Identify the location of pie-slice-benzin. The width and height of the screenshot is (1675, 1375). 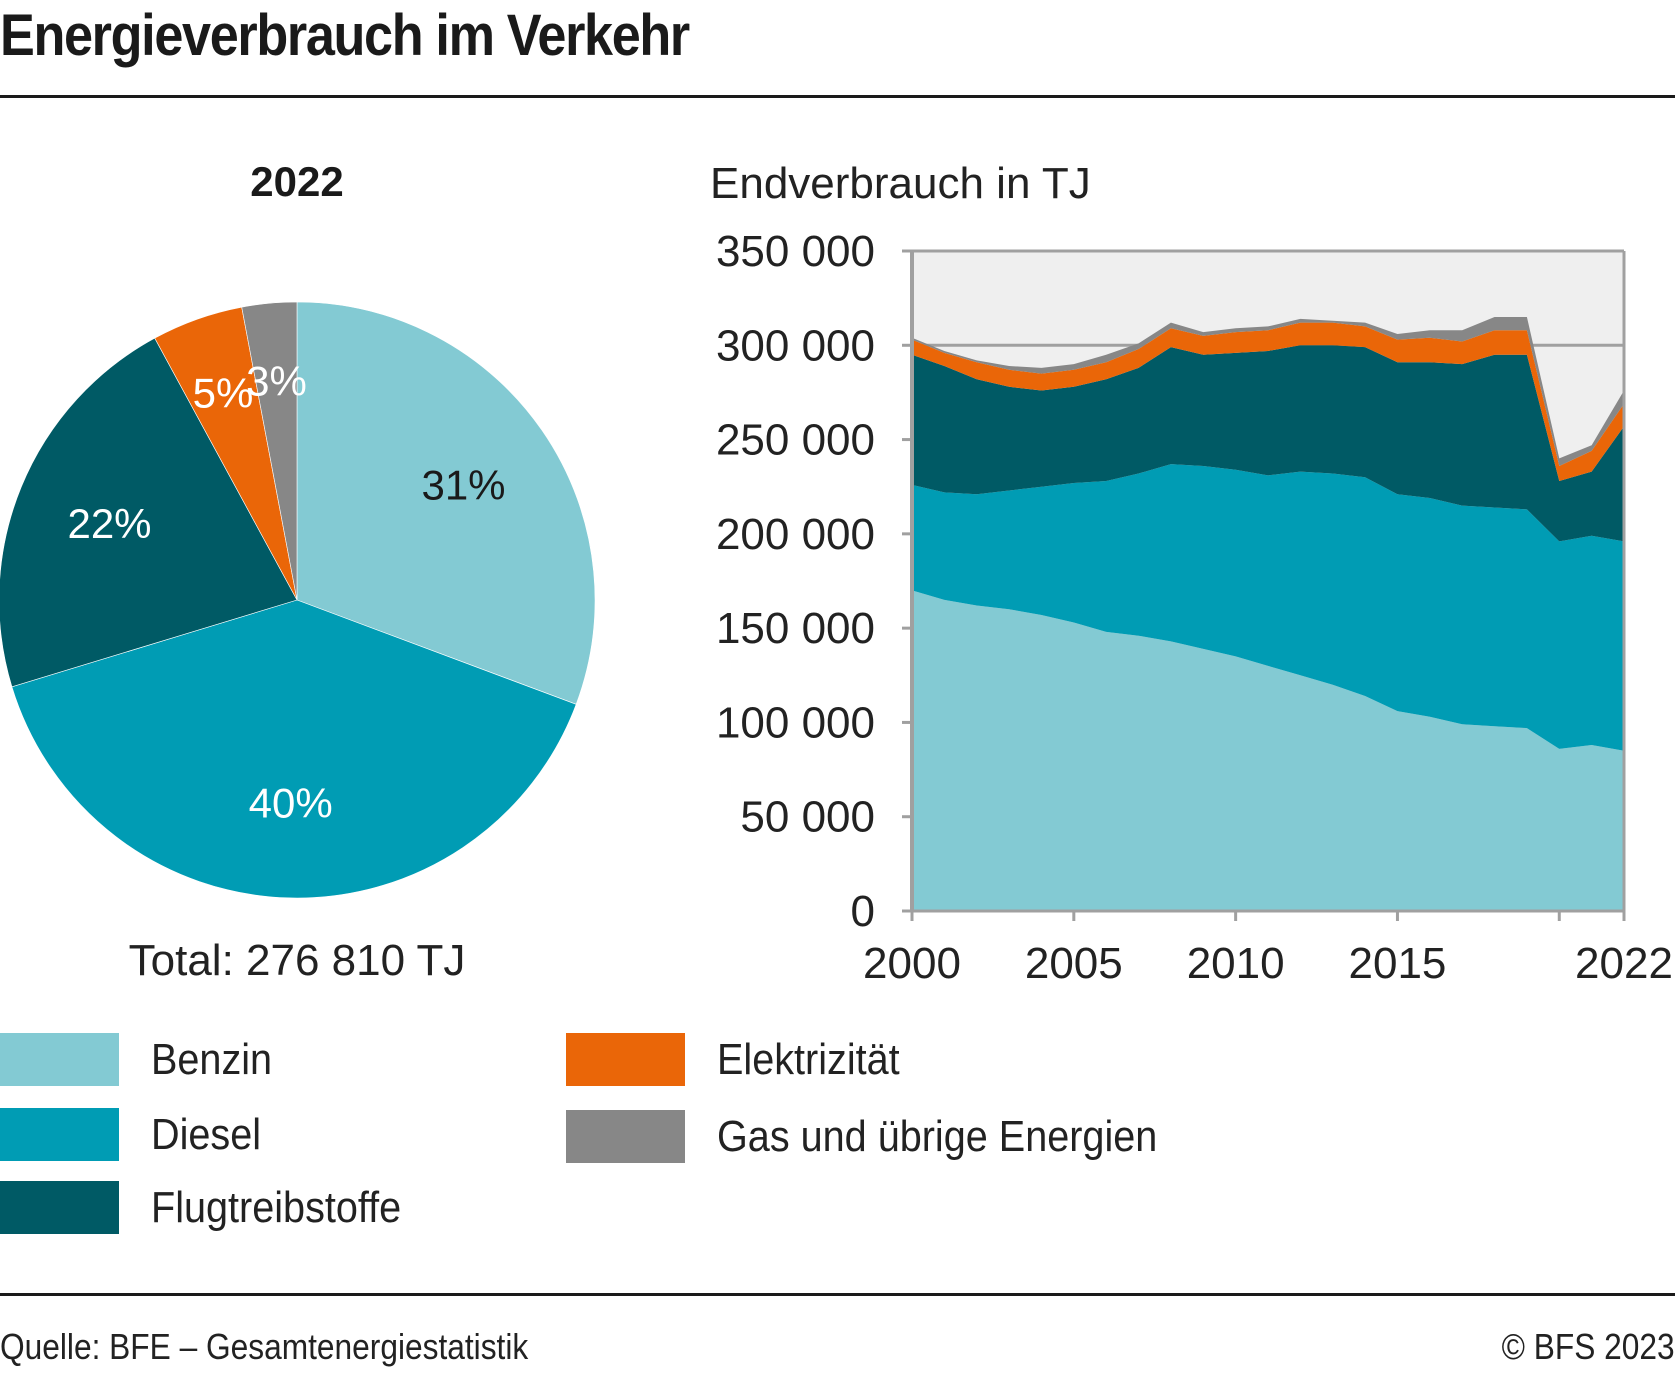
(446, 503).